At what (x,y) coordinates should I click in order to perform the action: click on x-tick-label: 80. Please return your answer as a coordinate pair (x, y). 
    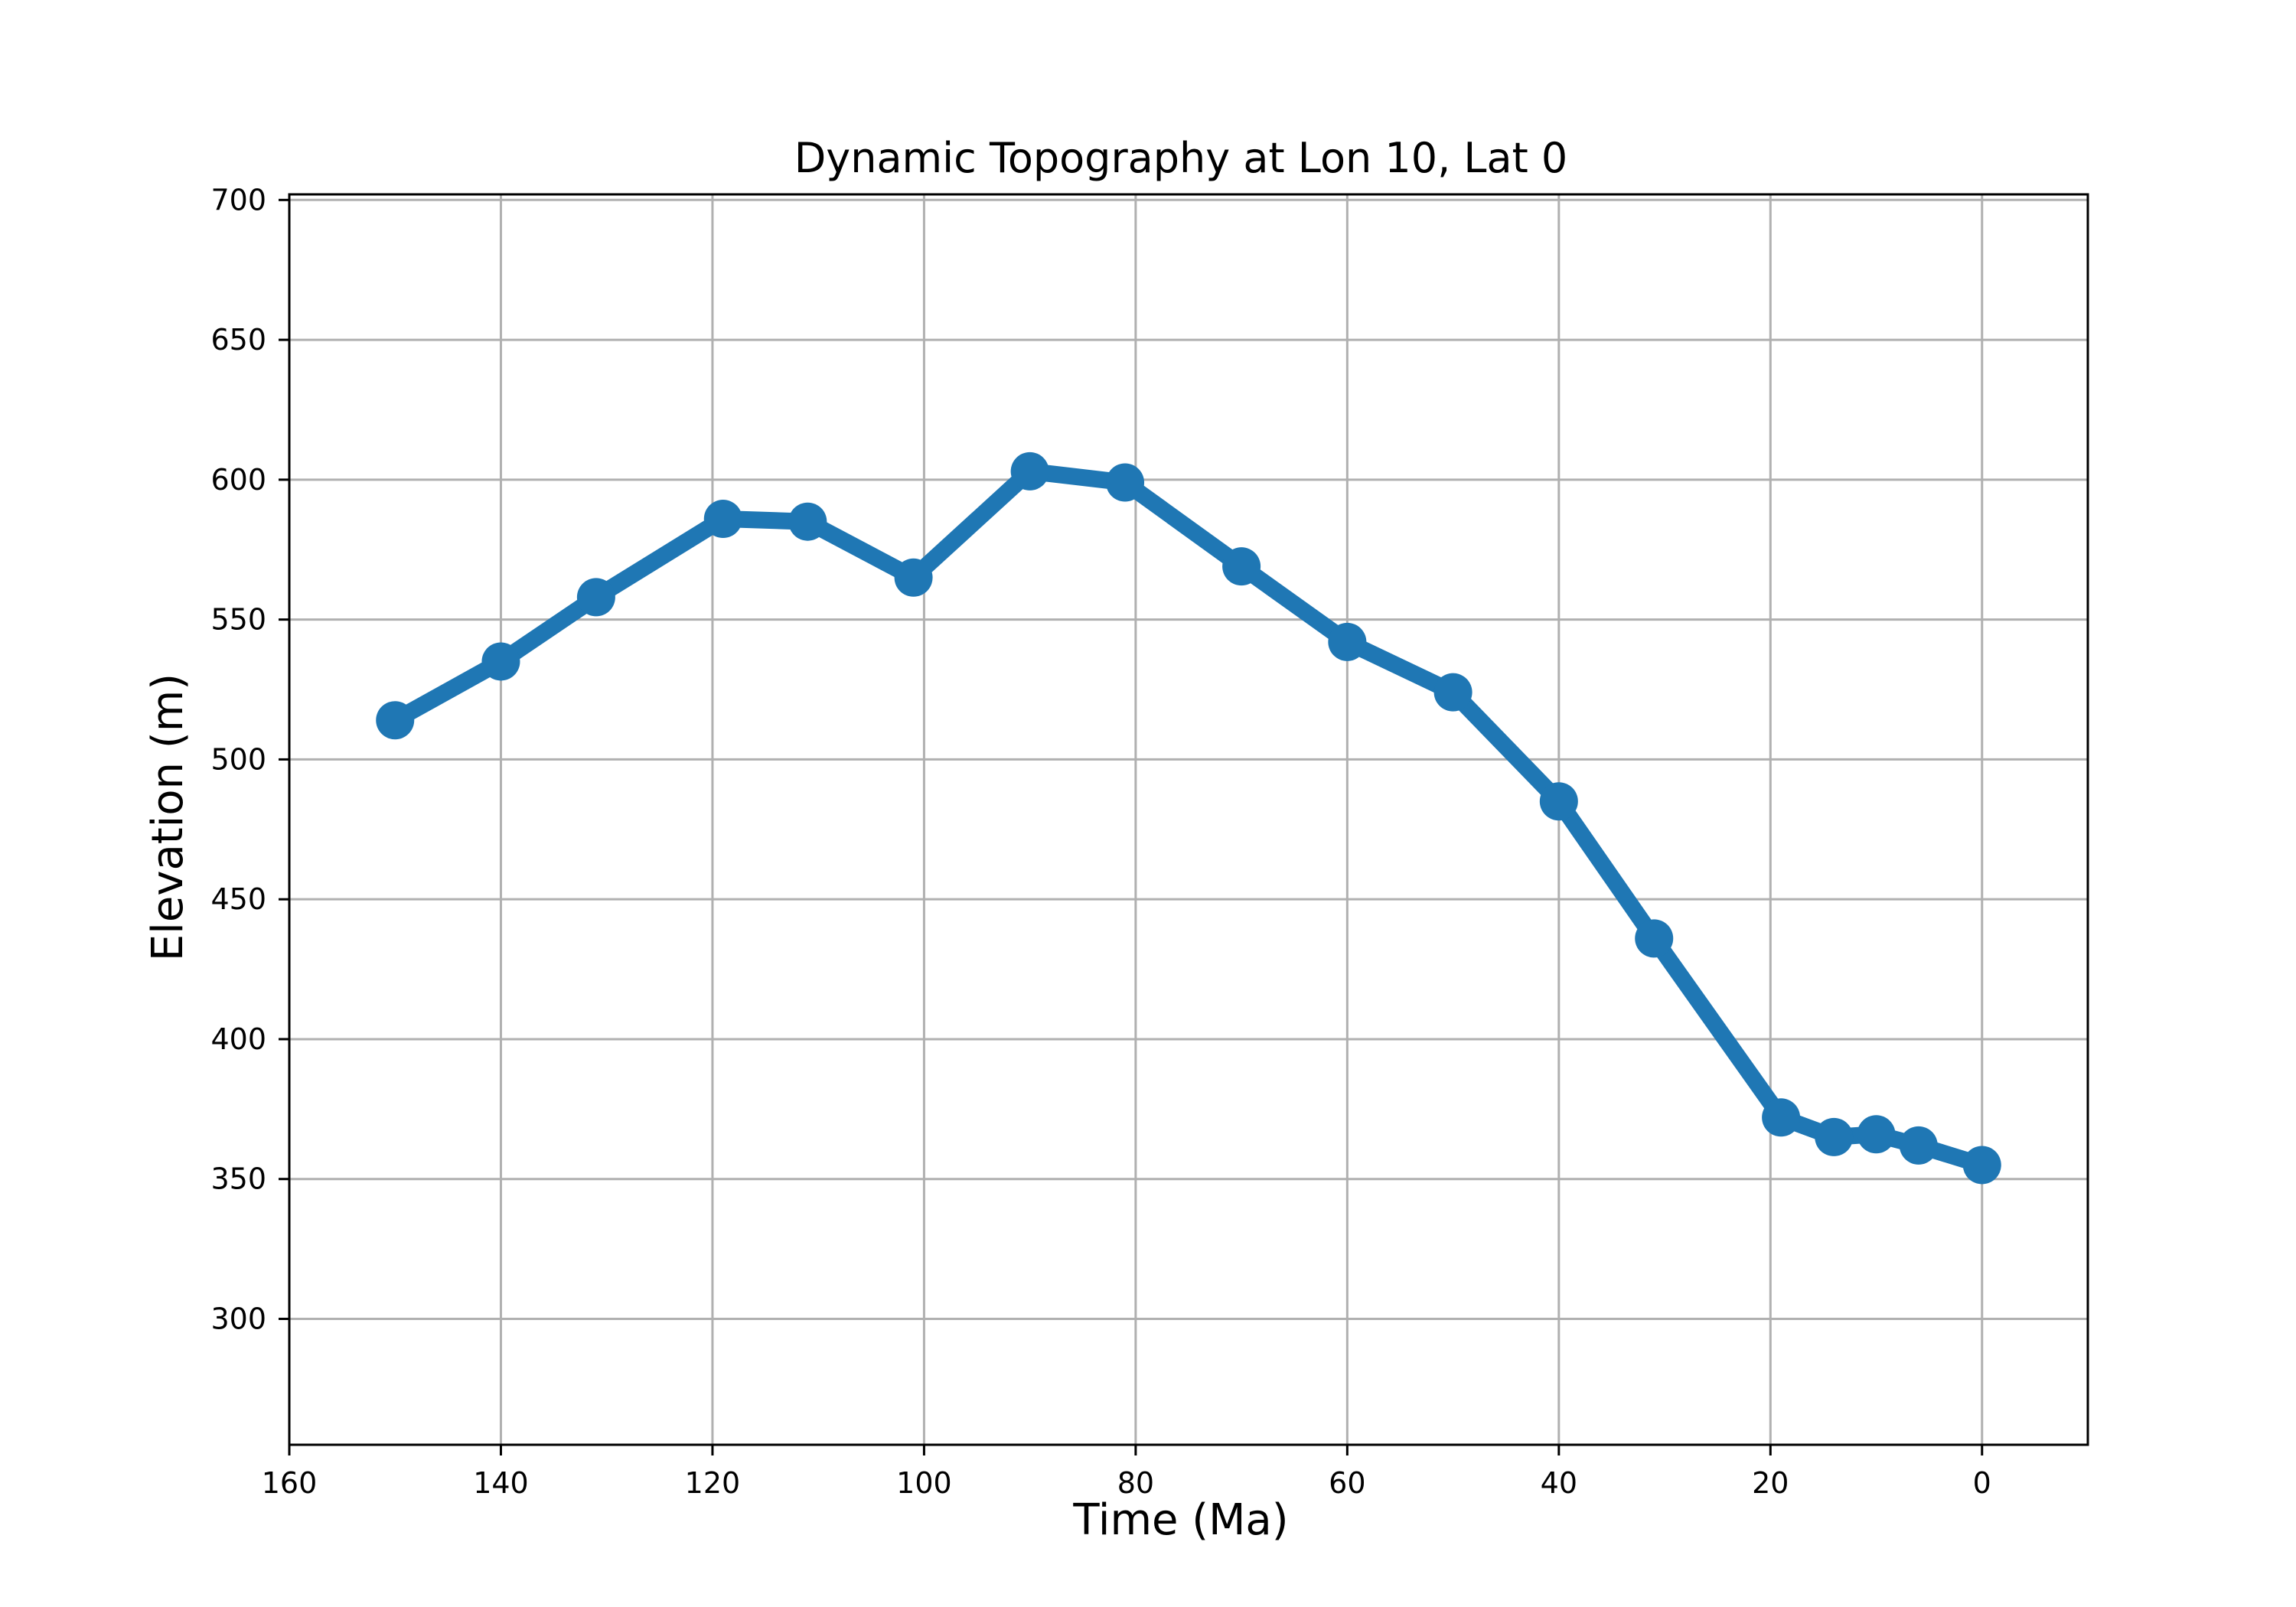
    Looking at the image, I should click on (1135, 1483).